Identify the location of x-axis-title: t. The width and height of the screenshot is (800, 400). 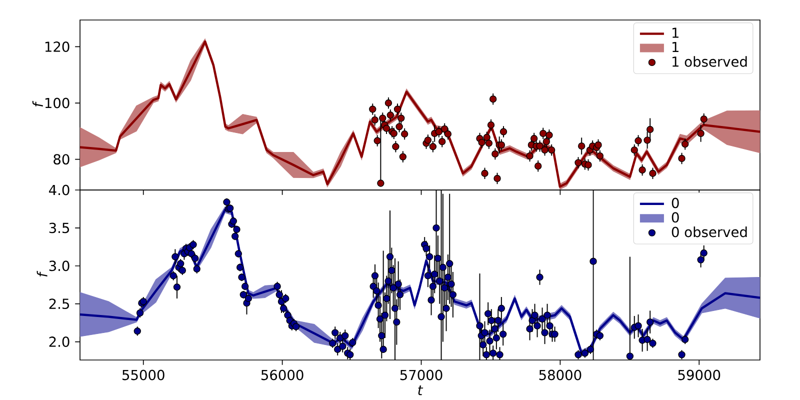
(421, 390).